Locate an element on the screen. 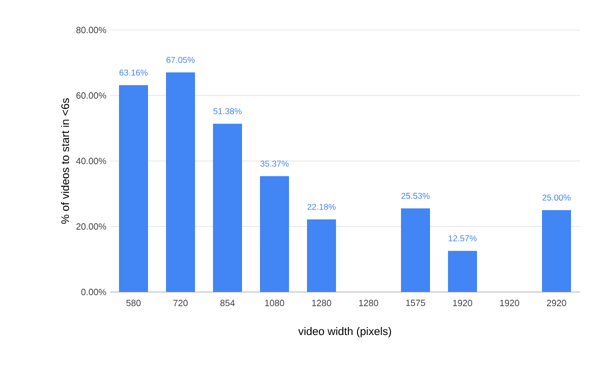 The image size is (595, 365). data-label: 63.16% is located at coordinates (134, 73).